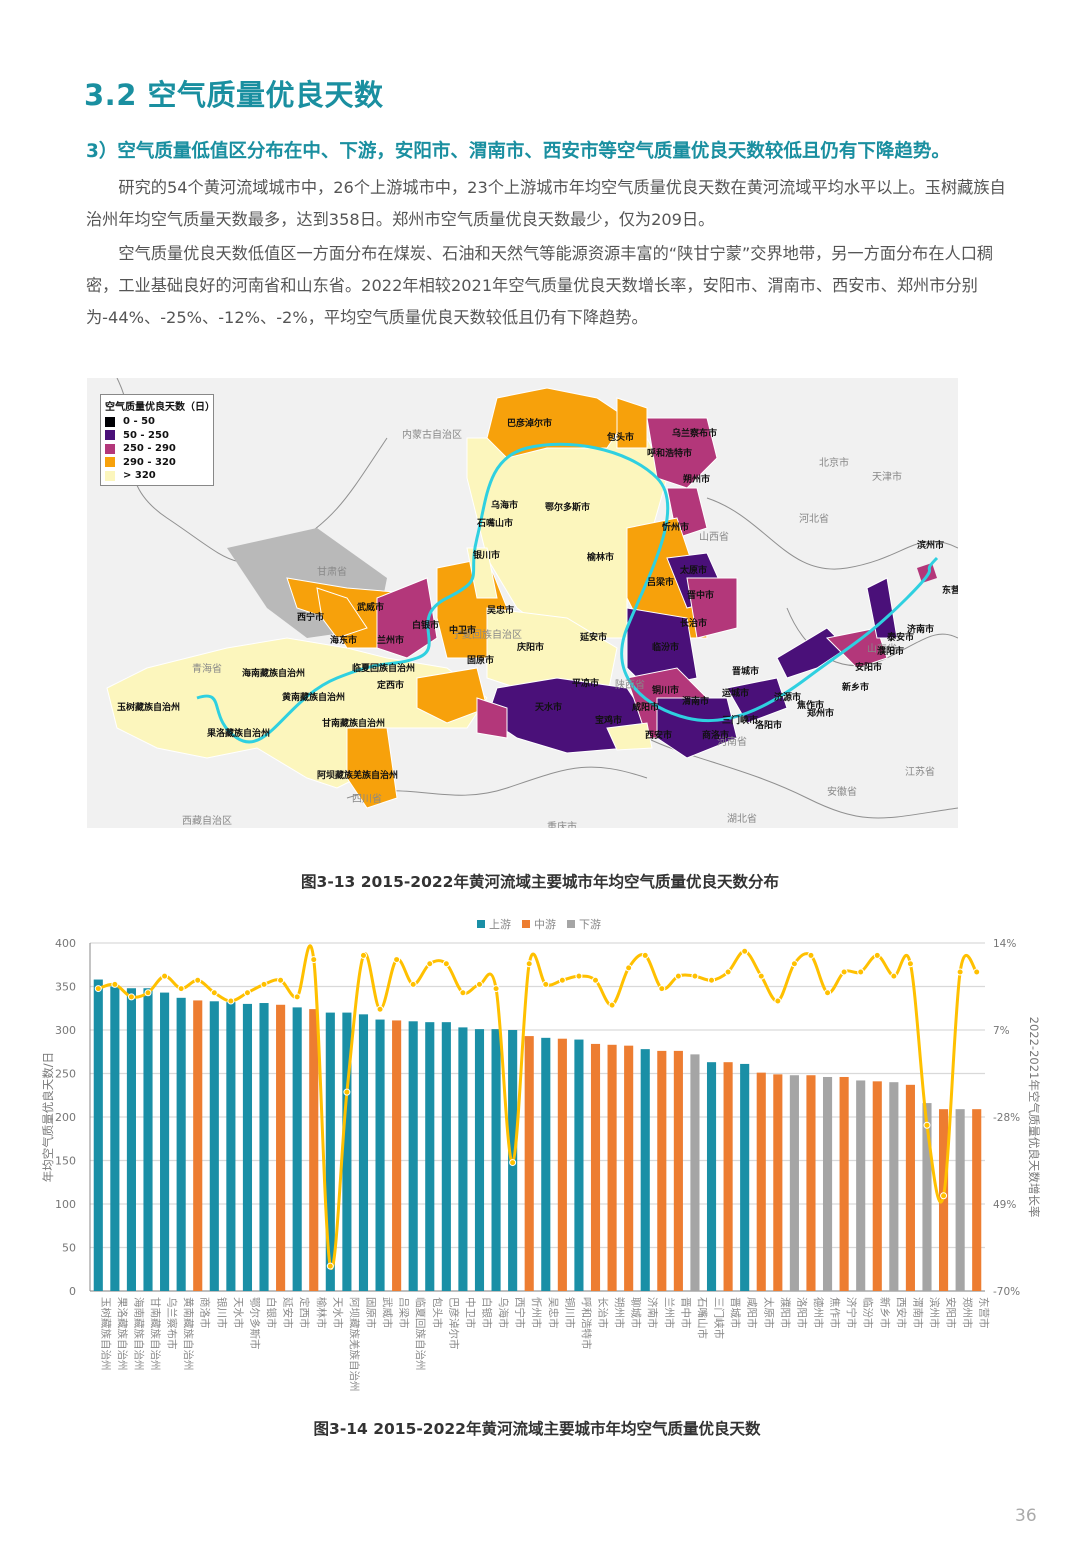 The height and width of the screenshot is (1560, 1080). I want to click on svg-text: 晋城市, so click(735, 1313).